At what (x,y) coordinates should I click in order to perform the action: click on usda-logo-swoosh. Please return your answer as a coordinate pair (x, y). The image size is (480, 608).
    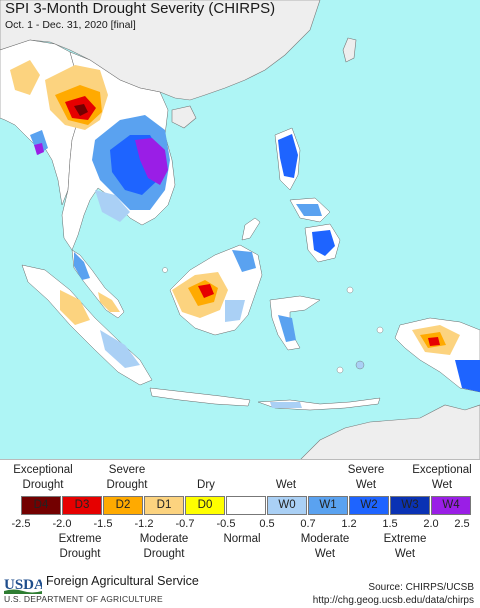
    Looking at the image, I should click on (23, 591).